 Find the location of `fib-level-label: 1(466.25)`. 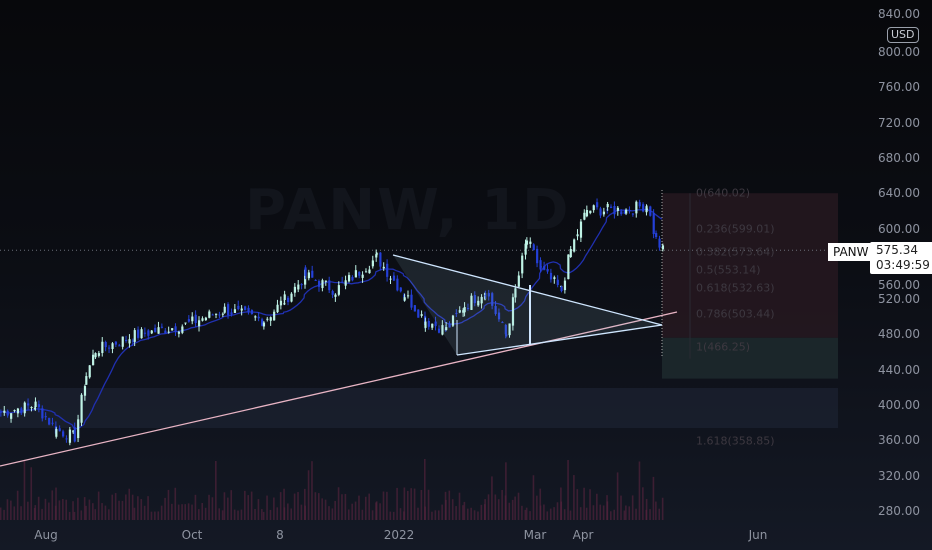

fib-level-label: 1(466.25) is located at coordinates (723, 347).